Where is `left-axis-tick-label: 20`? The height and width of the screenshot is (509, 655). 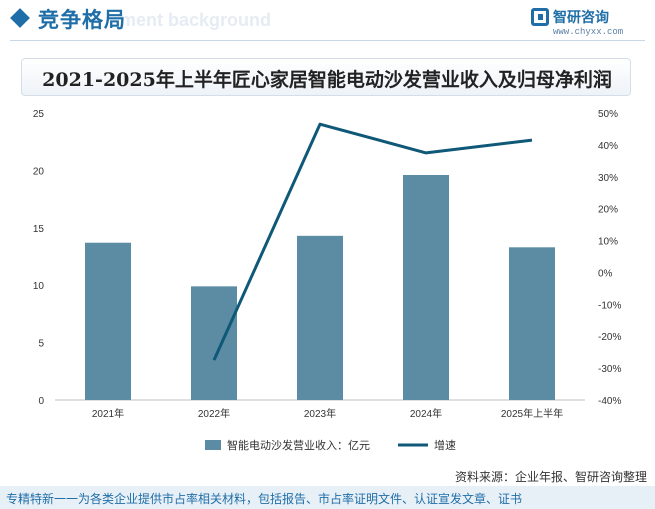 left-axis-tick-label: 20 is located at coordinates (39, 171).